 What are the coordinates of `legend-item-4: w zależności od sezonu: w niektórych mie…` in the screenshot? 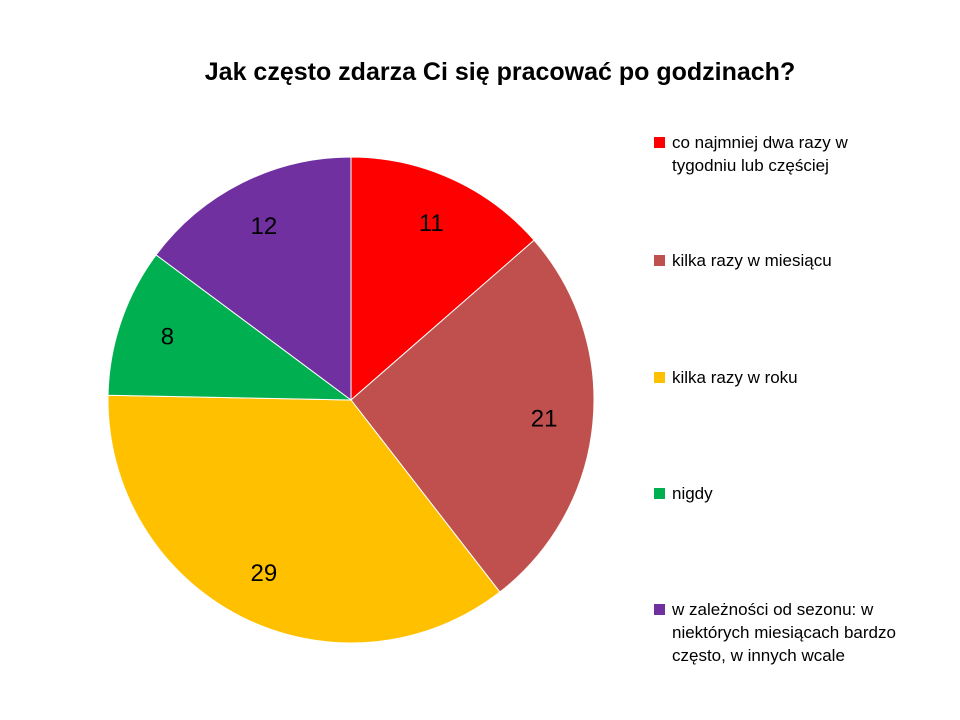 It's located at (799, 632).